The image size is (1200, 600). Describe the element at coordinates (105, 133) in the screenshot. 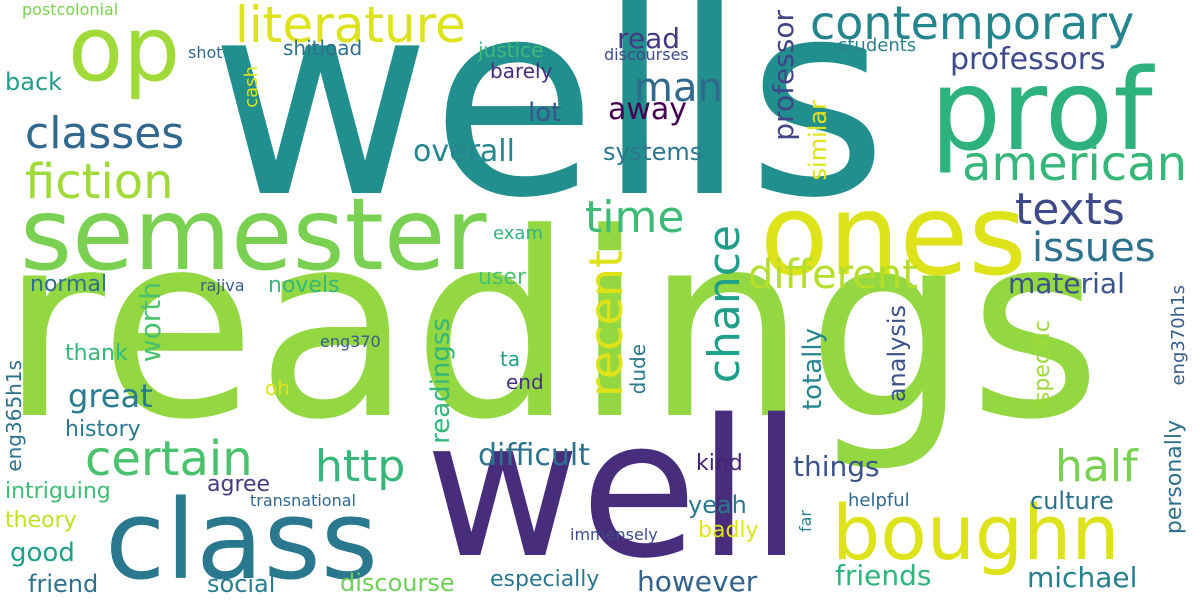

I see `word-classes: classes` at that location.